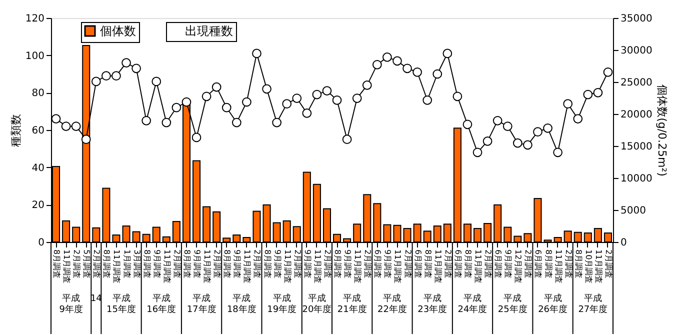 The image size is (680, 335). What do you see at coordinates (209, 31) in the screenshot?
I see `text: 出現種数` at bounding box center [209, 31].